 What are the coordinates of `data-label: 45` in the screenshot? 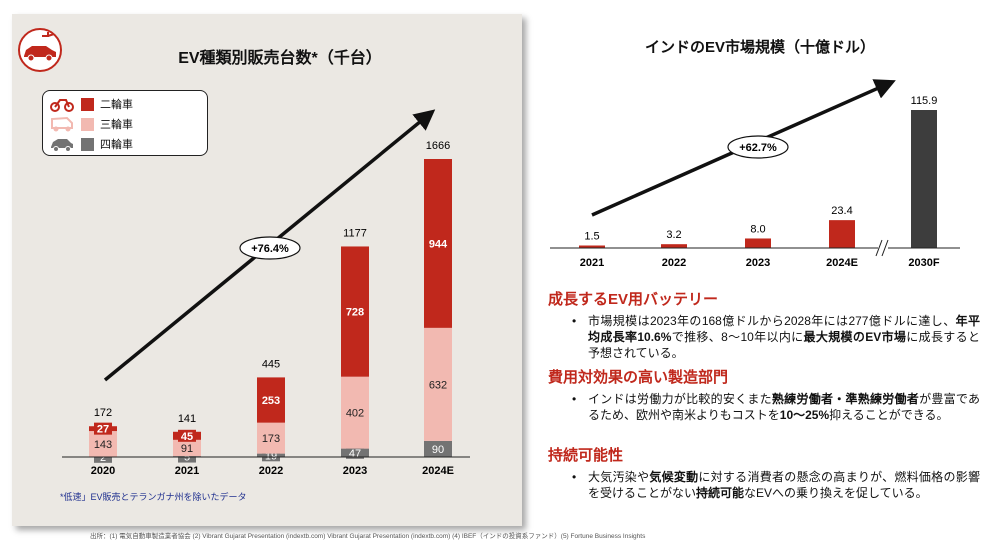 It's located at (187, 437).